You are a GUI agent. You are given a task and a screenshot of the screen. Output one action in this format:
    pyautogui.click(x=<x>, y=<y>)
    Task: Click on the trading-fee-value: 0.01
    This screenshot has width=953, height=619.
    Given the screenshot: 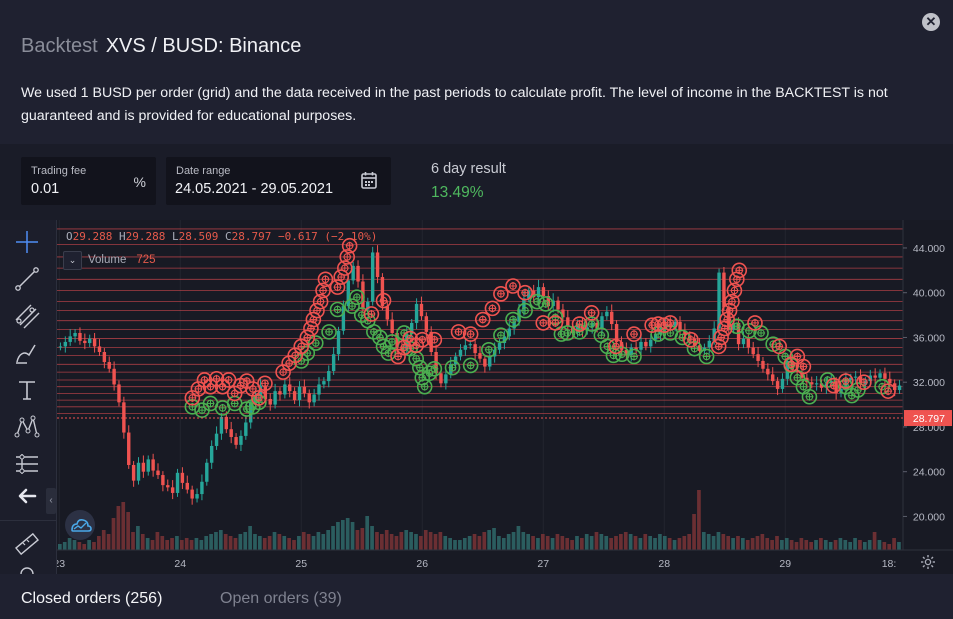 What is the action you would take?
    pyautogui.click(x=45, y=189)
    